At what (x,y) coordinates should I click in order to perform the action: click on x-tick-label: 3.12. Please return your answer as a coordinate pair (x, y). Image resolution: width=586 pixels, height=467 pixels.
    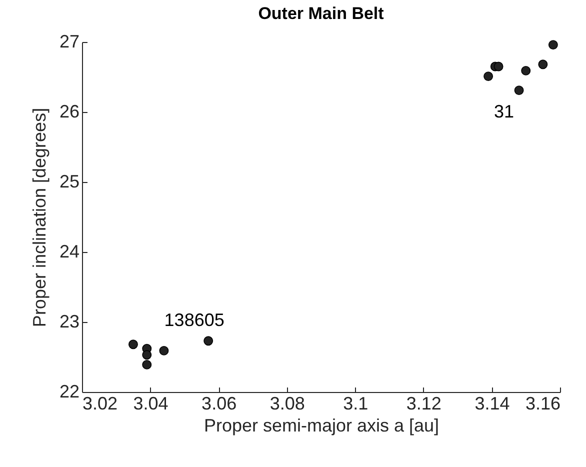
    Looking at the image, I should click on (424, 404).